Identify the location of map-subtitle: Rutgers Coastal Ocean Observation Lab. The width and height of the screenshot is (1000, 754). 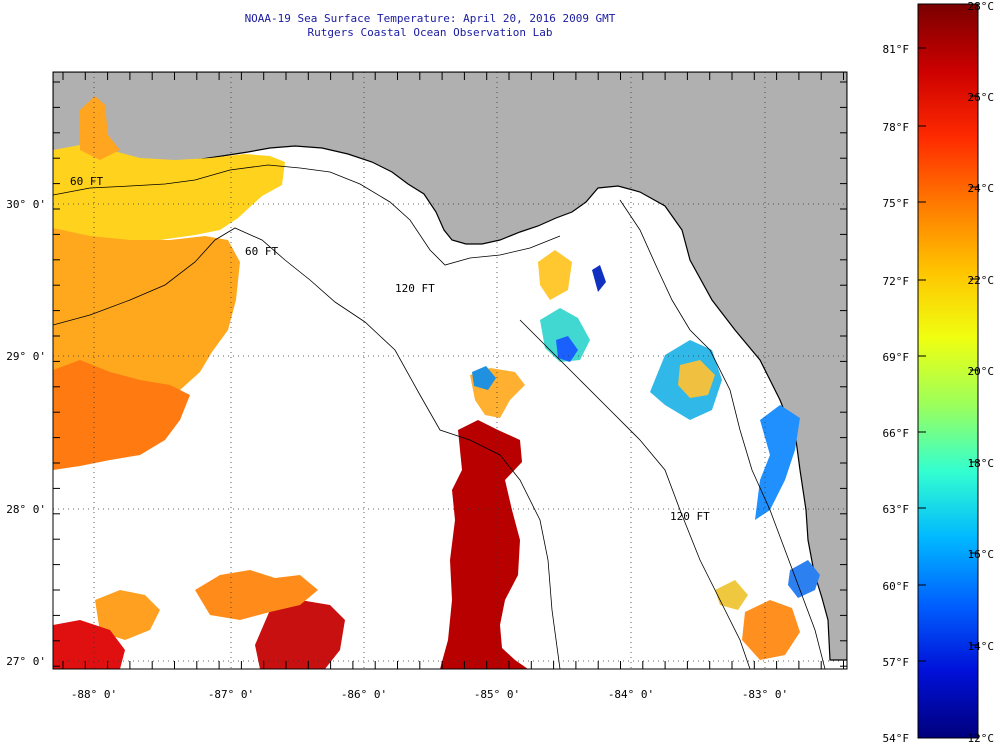
(430, 32).